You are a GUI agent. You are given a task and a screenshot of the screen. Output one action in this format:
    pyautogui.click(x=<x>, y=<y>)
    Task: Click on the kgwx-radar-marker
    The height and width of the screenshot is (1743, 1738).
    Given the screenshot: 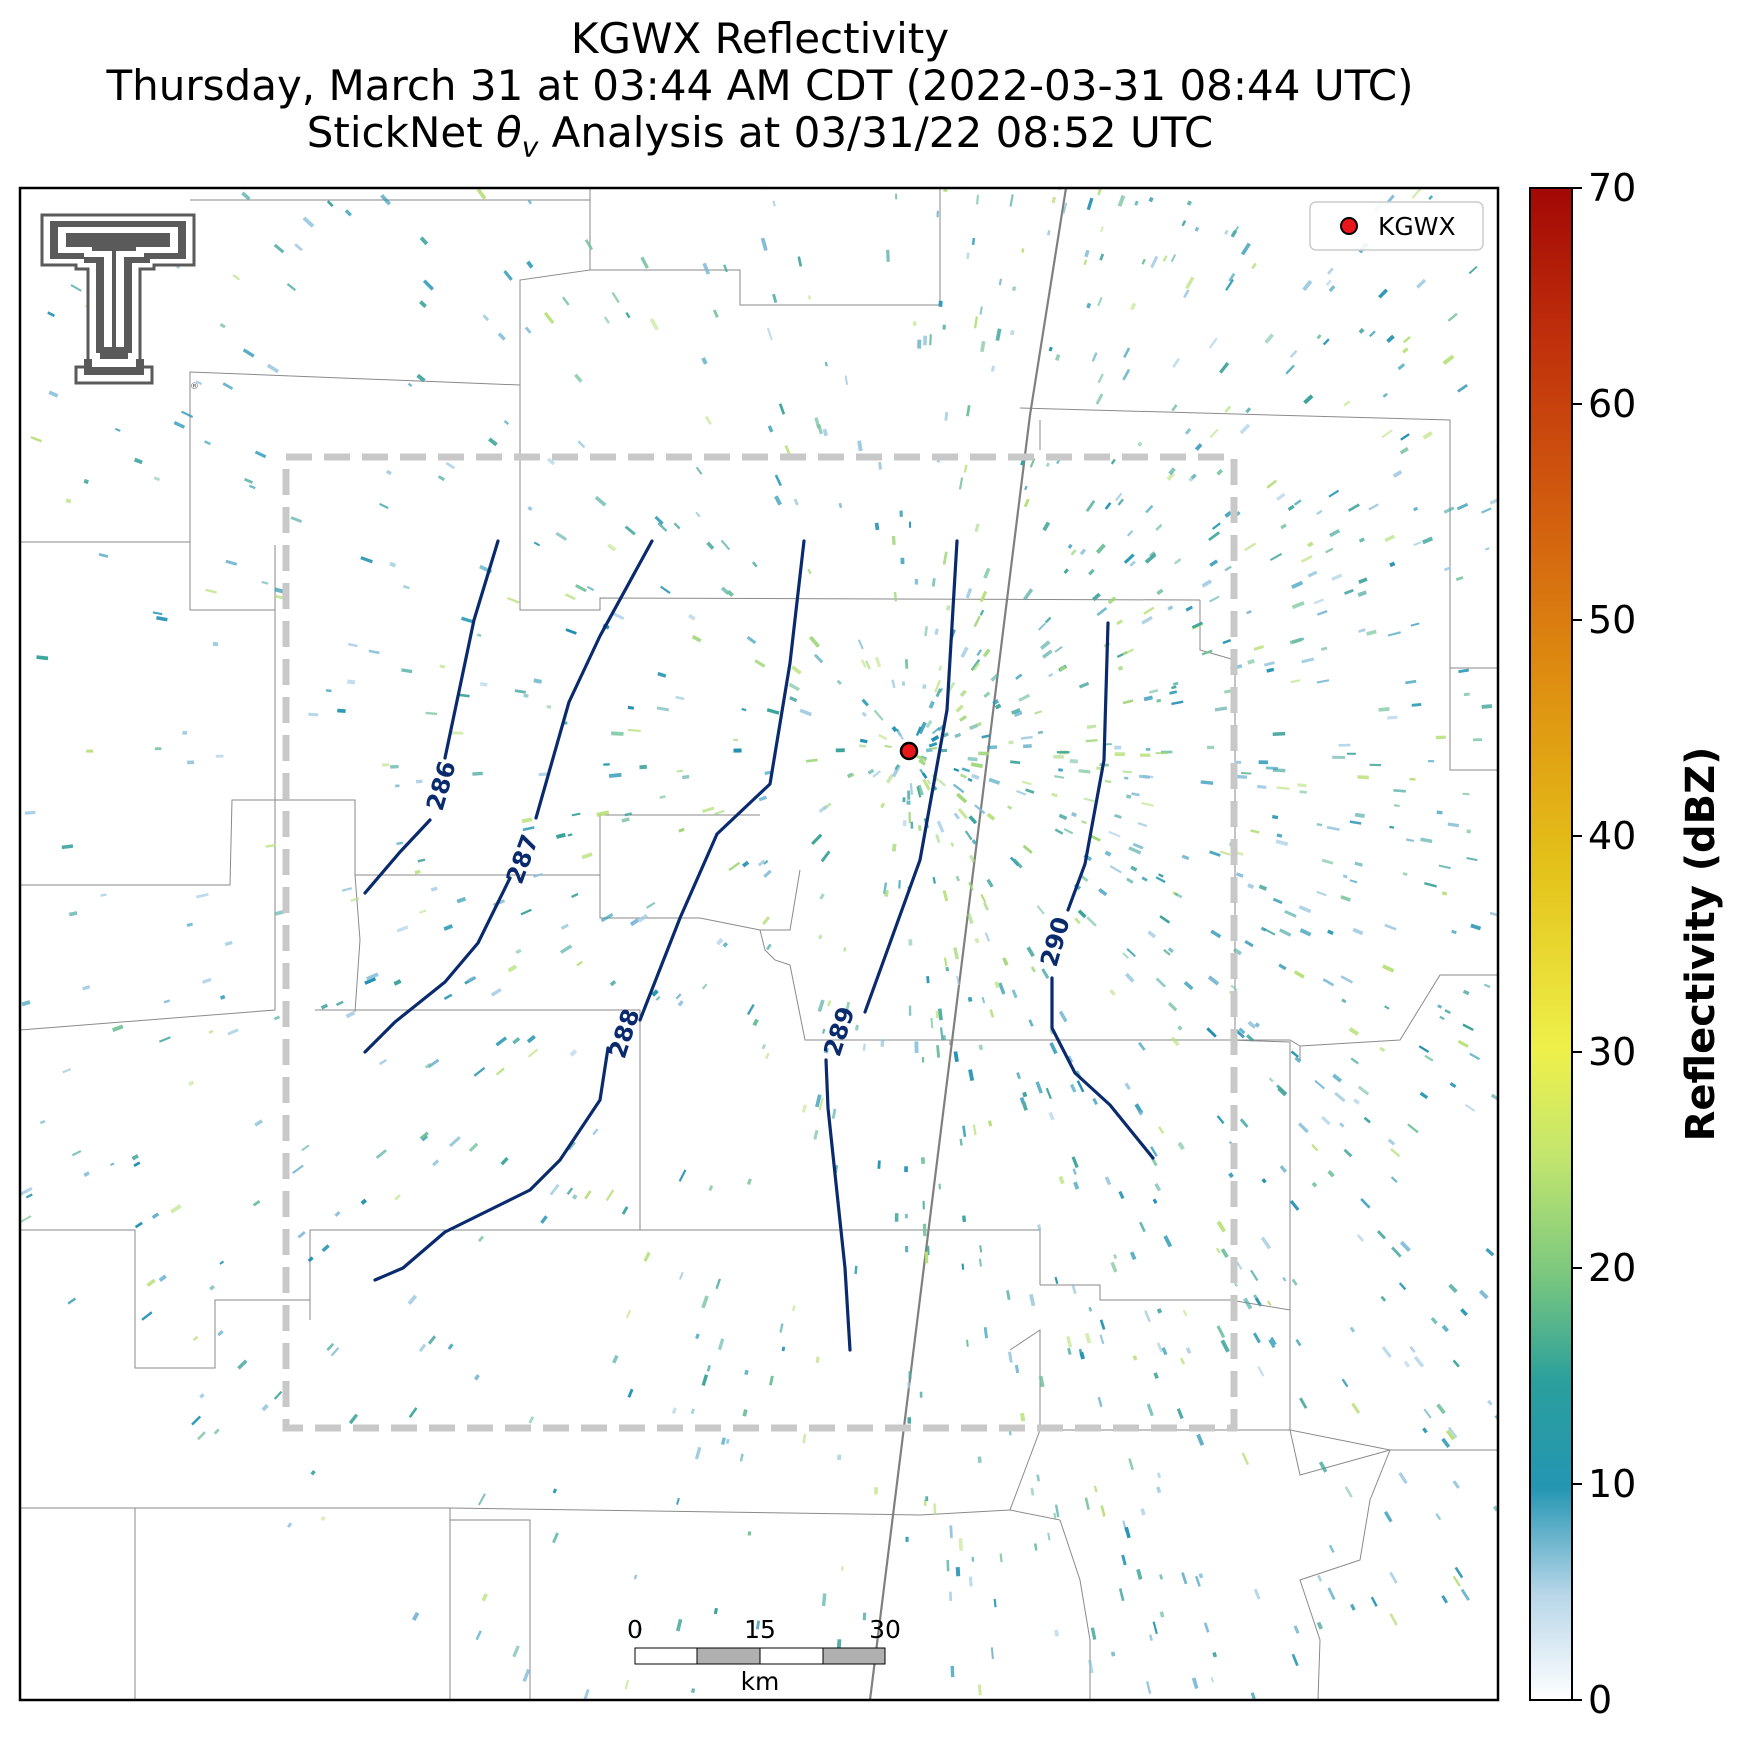 What is the action you would take?
    pyautogui.click(x=909, y=751)
    